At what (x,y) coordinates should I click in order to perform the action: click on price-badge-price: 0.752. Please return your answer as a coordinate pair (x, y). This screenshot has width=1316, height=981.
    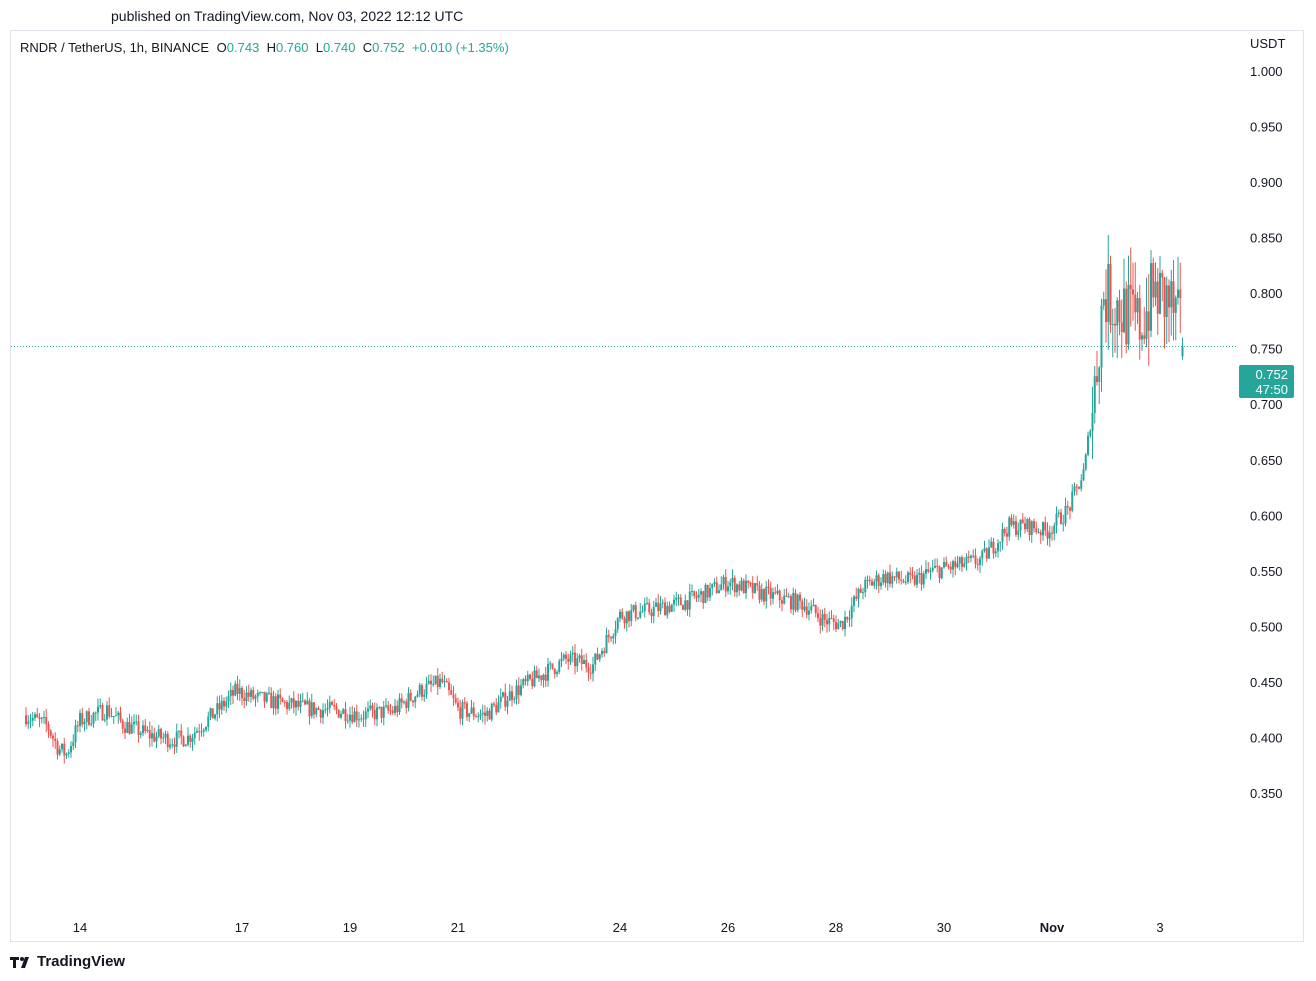
    Looking at the image, I should click on (1271, 374).